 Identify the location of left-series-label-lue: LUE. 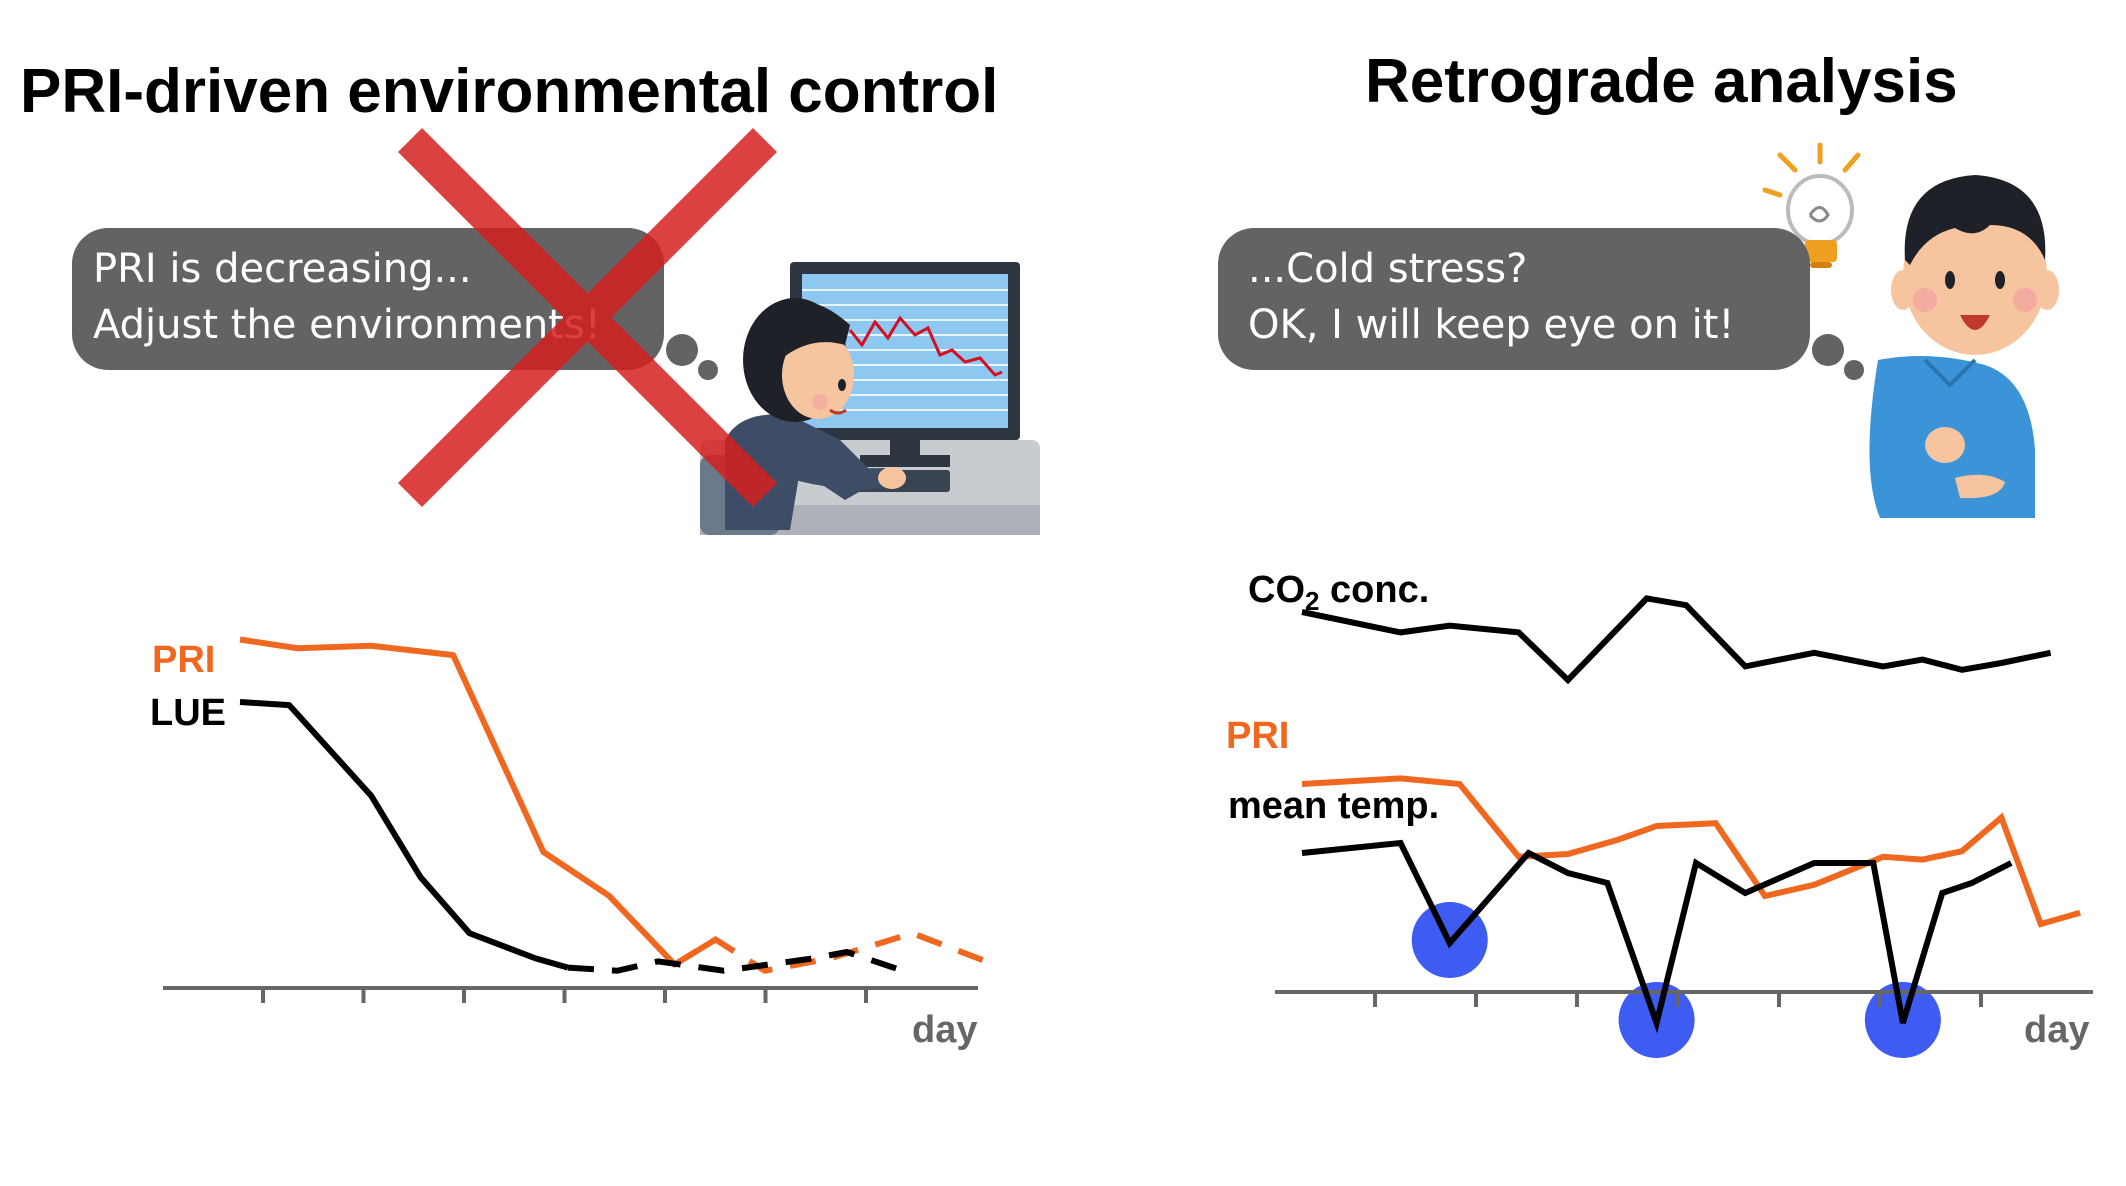
(188, 713).